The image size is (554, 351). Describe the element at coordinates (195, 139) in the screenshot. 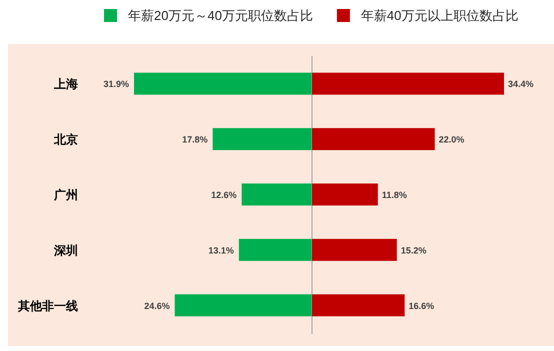

I see `data-label: 17.8%` at that location.